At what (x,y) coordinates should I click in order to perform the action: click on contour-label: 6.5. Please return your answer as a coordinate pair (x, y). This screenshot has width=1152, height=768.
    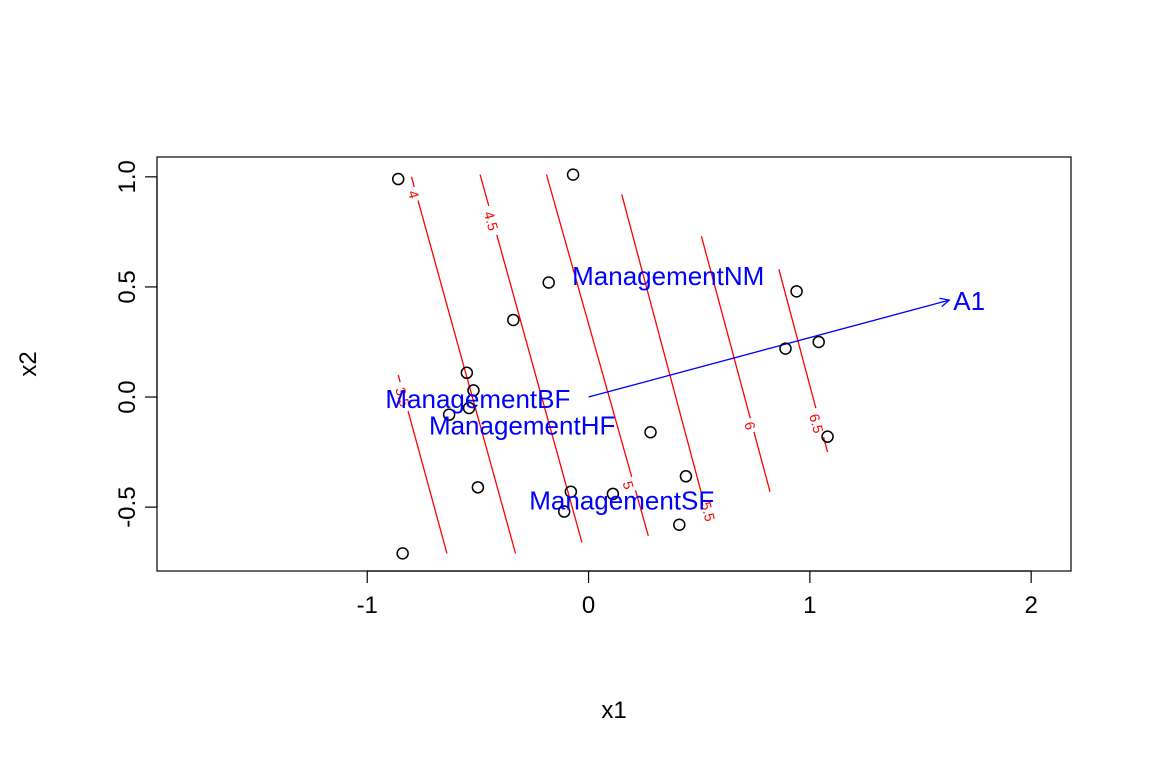
    Looking at the image, I should click on (816, 423).